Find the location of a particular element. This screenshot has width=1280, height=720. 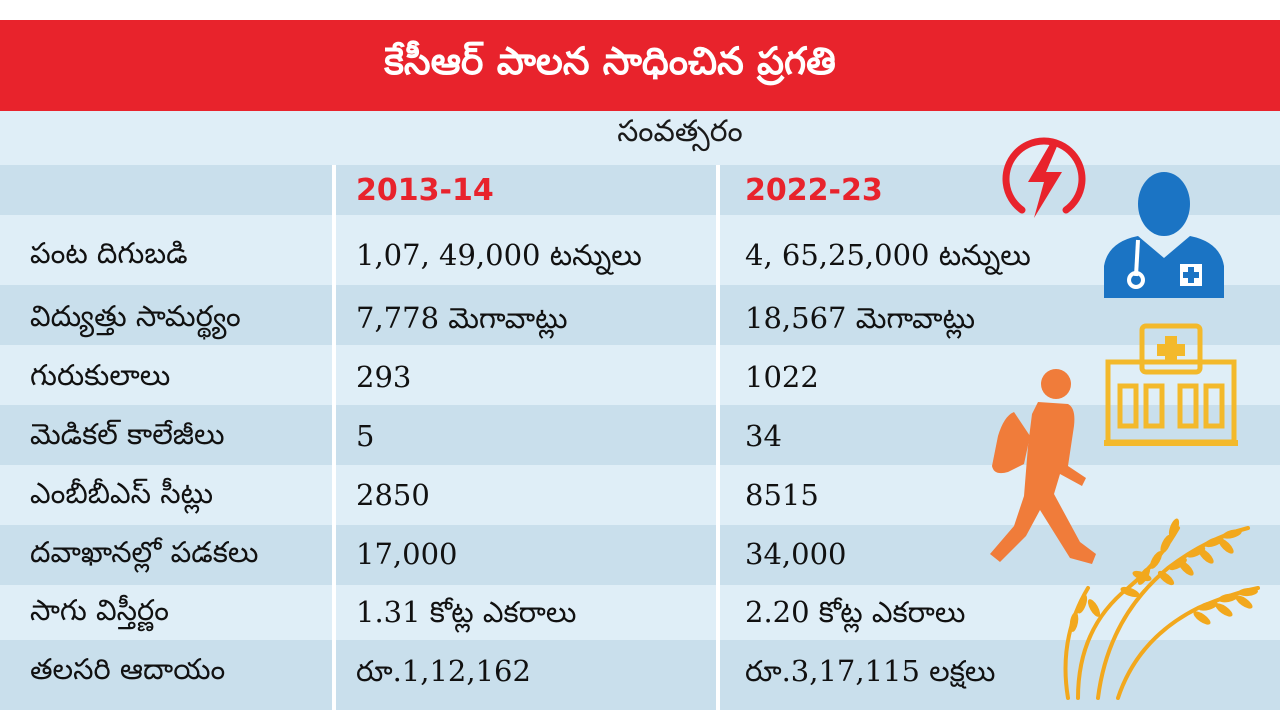

paddy-icon is located at coordinates (1161, 609).